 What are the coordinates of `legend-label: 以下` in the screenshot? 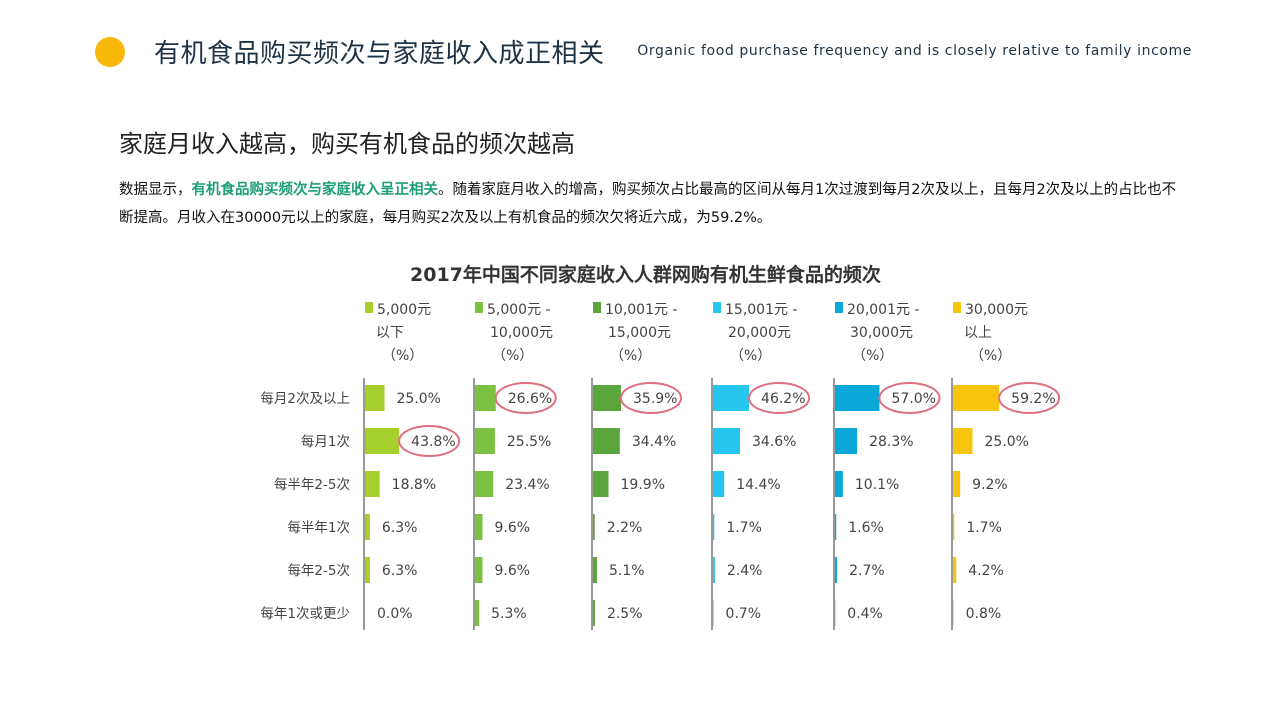 It's located at (390, 333).